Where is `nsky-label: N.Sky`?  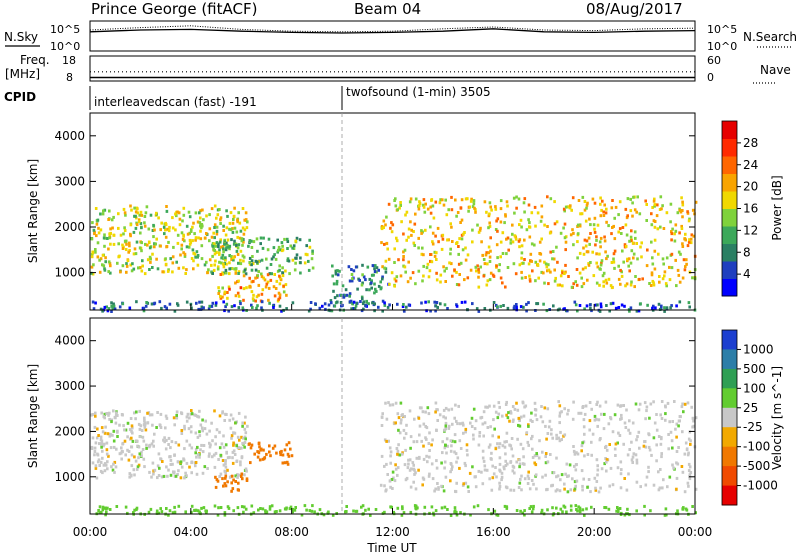 nsky-label: N.Sky is located at coordinates (21, 37).